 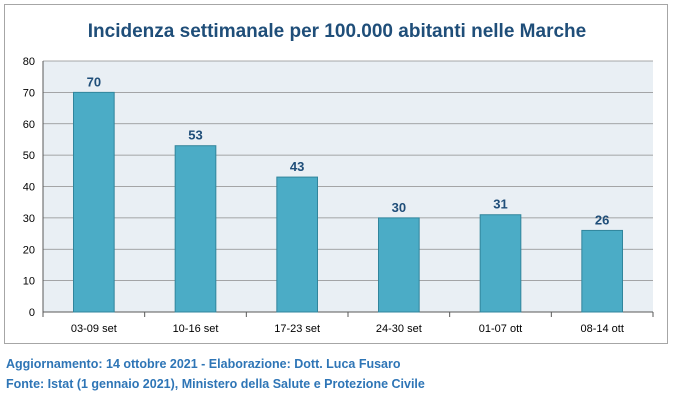 I want to click on y-tick-label: 60, so click(x=29, y=125).